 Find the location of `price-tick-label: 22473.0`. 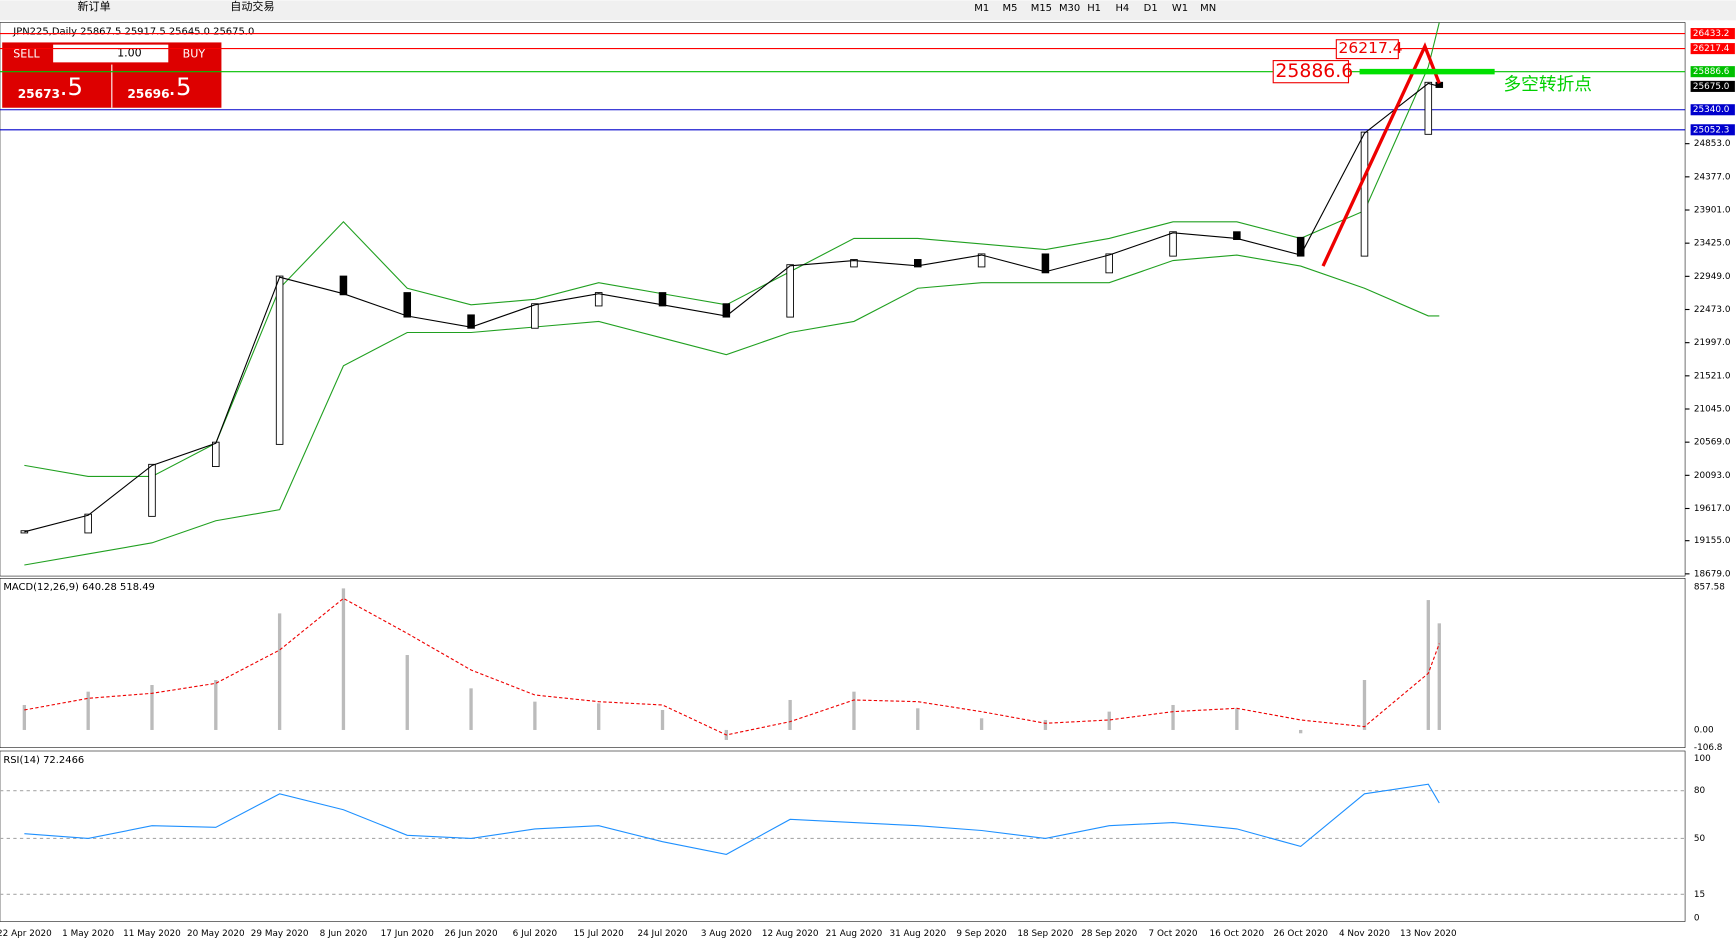

price-tick-label: 22473.0 is located at coordinates (1712, 310).